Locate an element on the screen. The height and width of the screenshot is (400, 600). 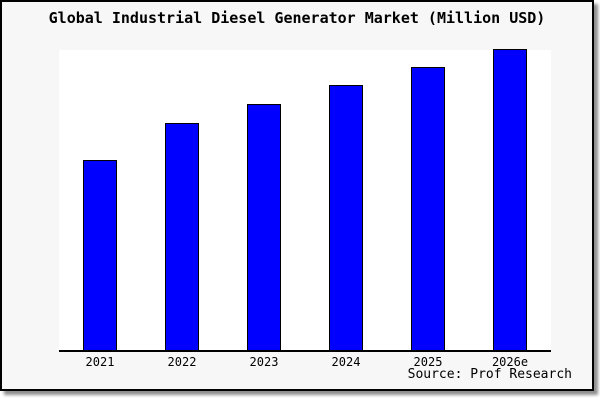
bar-2023 is located at coordinates (264, 227).